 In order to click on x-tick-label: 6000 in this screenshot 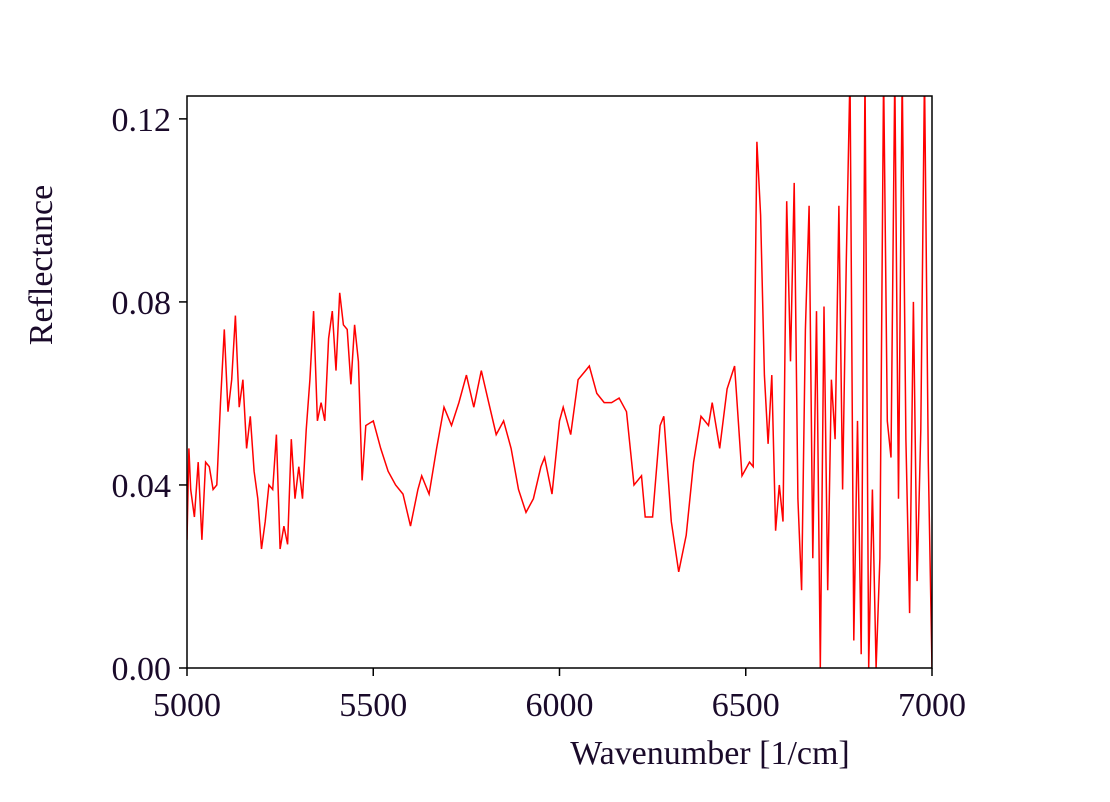, I will do `click(560, 705)`.